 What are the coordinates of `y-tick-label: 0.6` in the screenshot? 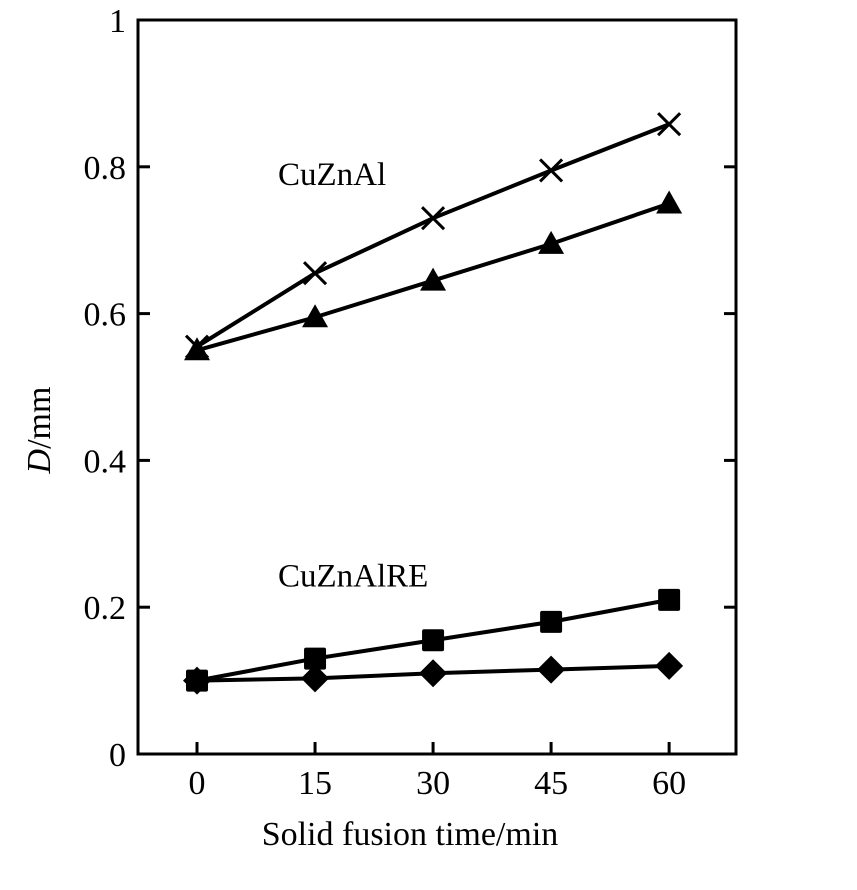 It's located at (105, 315).